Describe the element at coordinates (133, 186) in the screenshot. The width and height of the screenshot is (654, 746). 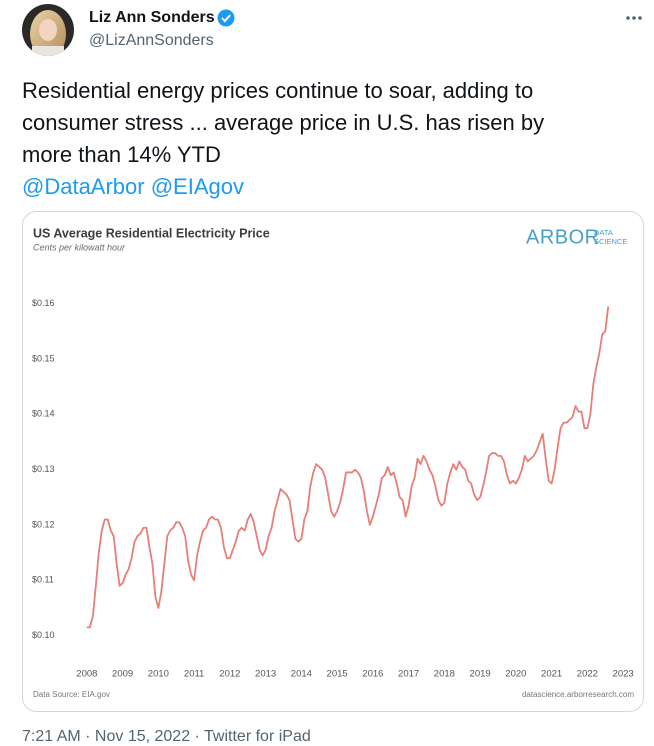
I see `tweet-mentions: @DataArbor @EIAgov` at that location.